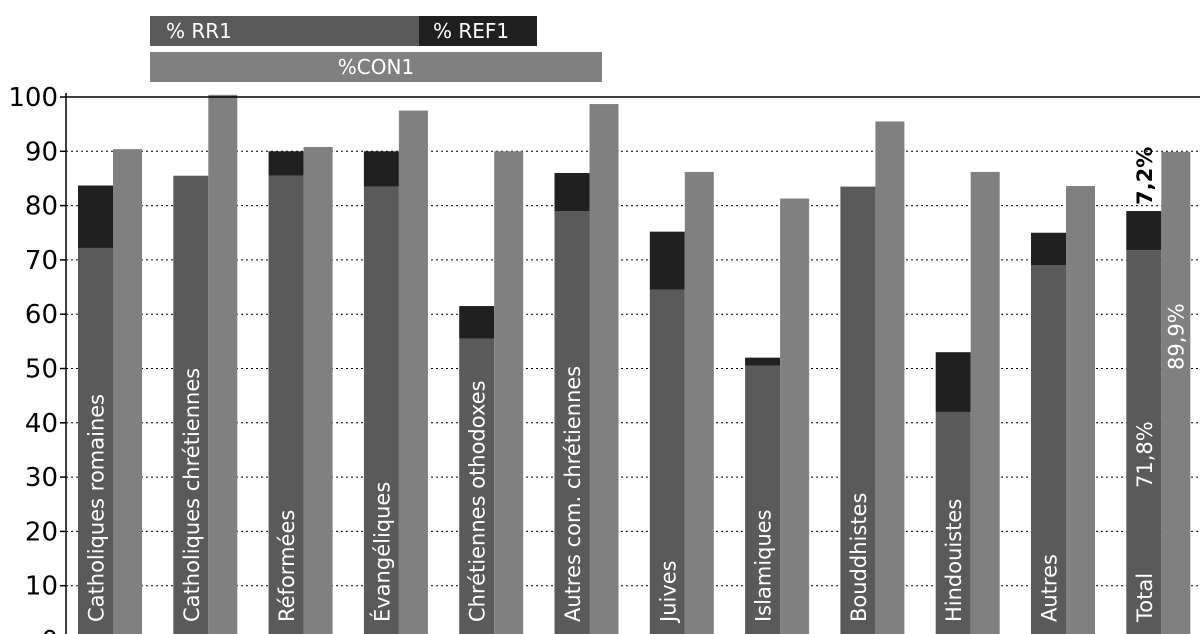 The width and height of the screenshot is (1200, 634). I want to click on y-tick-label-100: 100, so click(33, 98).